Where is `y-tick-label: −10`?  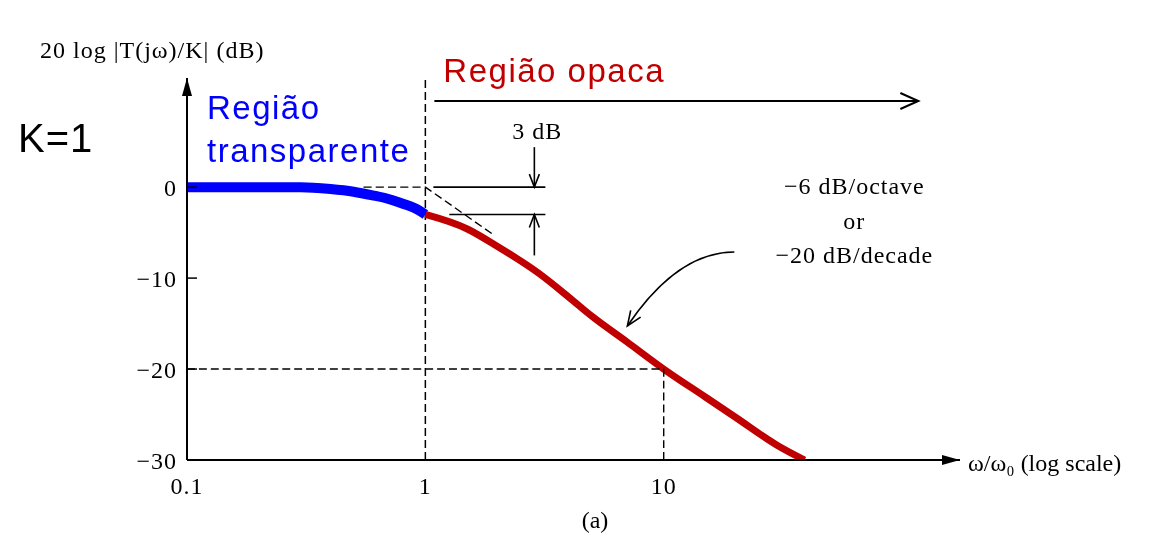
y-tick-label: −10 is located at coordinates (156, 278).